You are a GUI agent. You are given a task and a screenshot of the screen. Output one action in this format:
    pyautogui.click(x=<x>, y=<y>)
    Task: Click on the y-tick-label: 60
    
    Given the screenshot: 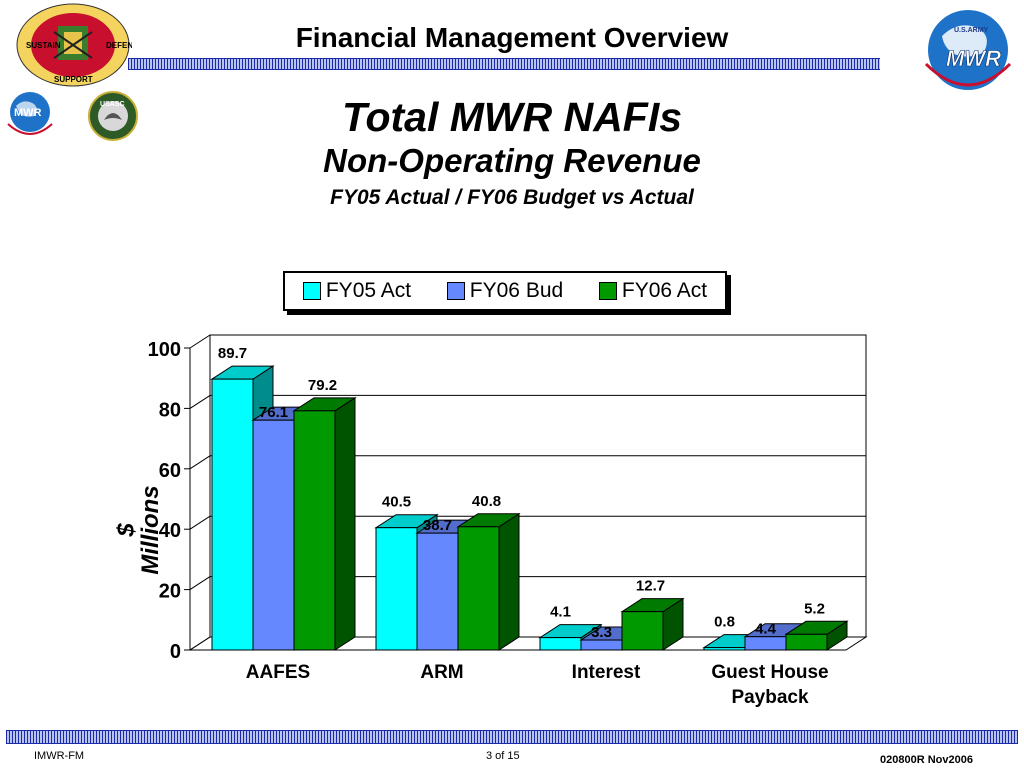 What is the action you would take?
    pyautogui.click(x=170, y=471)
    